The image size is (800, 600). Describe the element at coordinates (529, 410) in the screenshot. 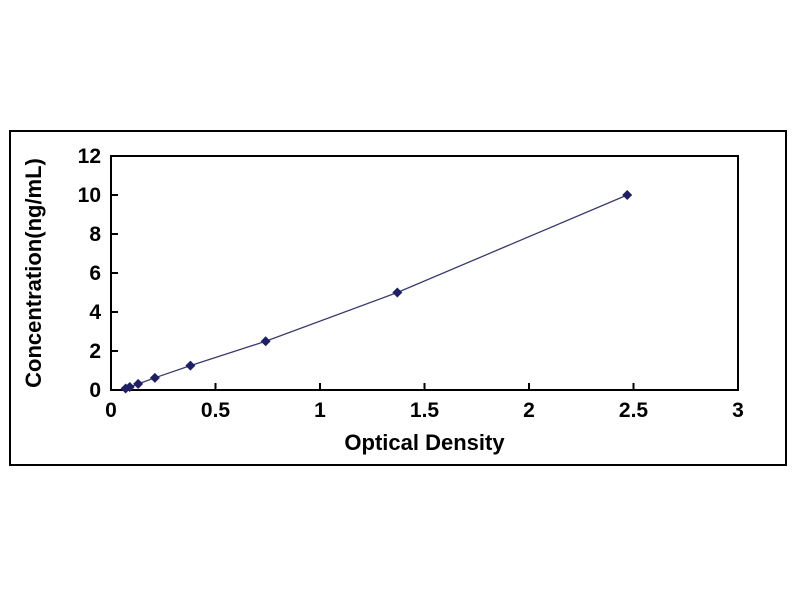

I see `x-tick-label: 2` at that location.